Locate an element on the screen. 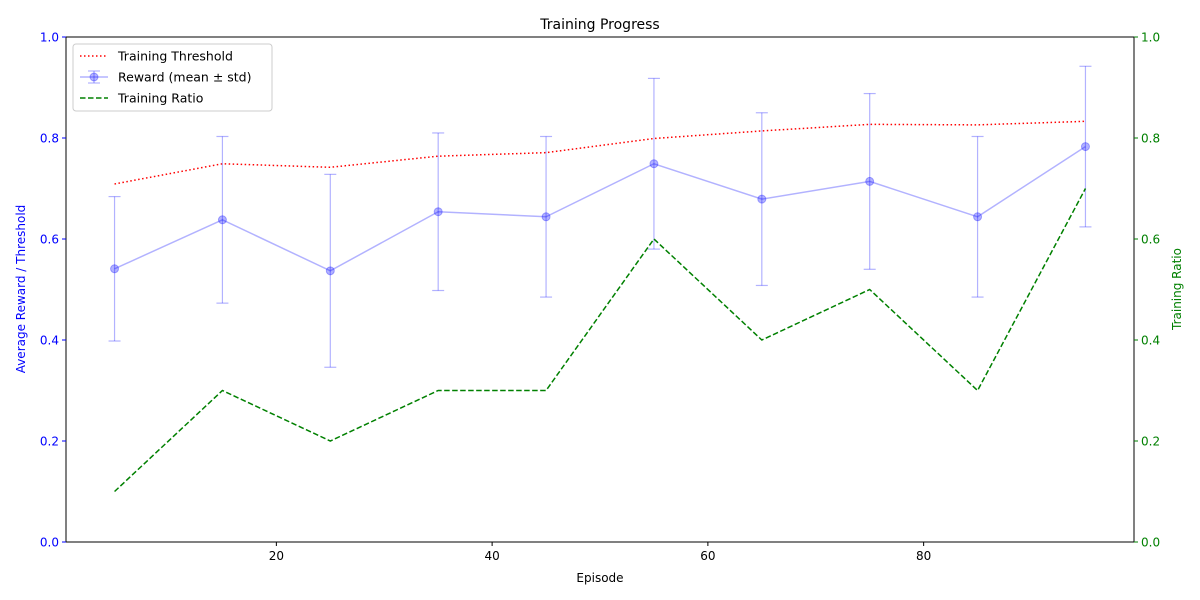 This screenshot has height=600, width=1200. y-tick-label-1.0: 1.0 is located at coordinates (49, 37).